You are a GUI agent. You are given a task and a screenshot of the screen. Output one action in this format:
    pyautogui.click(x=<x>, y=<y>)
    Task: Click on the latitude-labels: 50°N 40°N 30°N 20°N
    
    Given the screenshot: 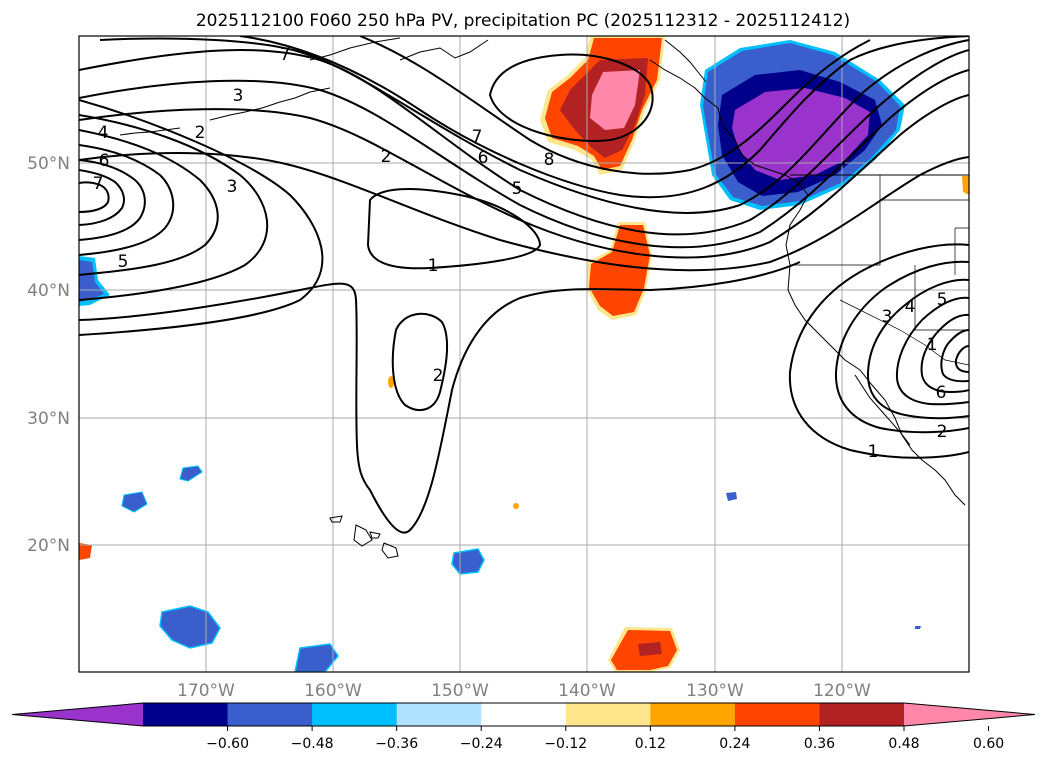 What is the action you would take?
    pyautogui.click(x=48, y=355)
    